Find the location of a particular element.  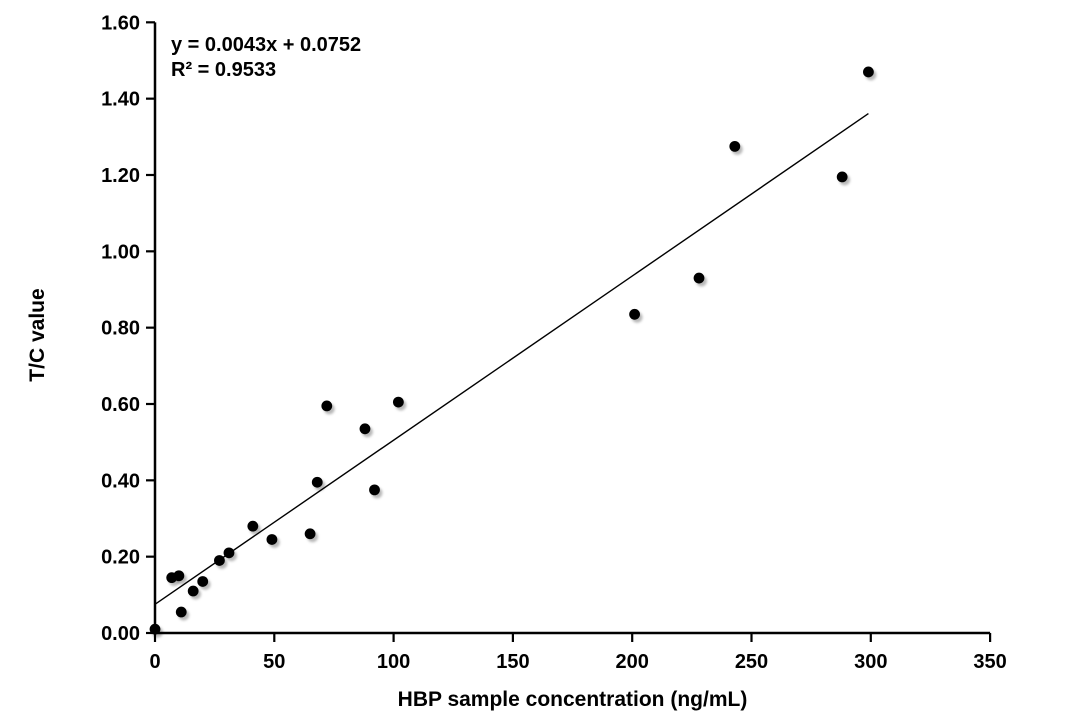

x-tick-label: 0 is located at coordinates (154, 662).